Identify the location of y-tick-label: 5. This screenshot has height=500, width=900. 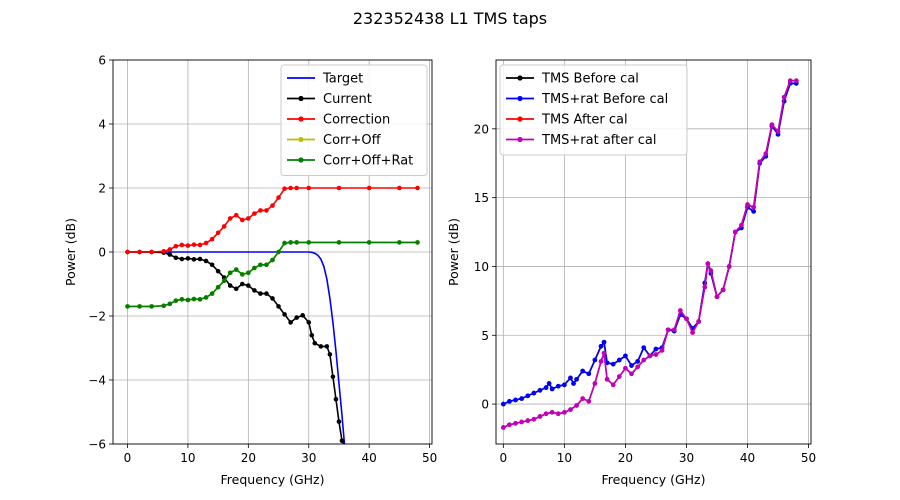
(485, 336).